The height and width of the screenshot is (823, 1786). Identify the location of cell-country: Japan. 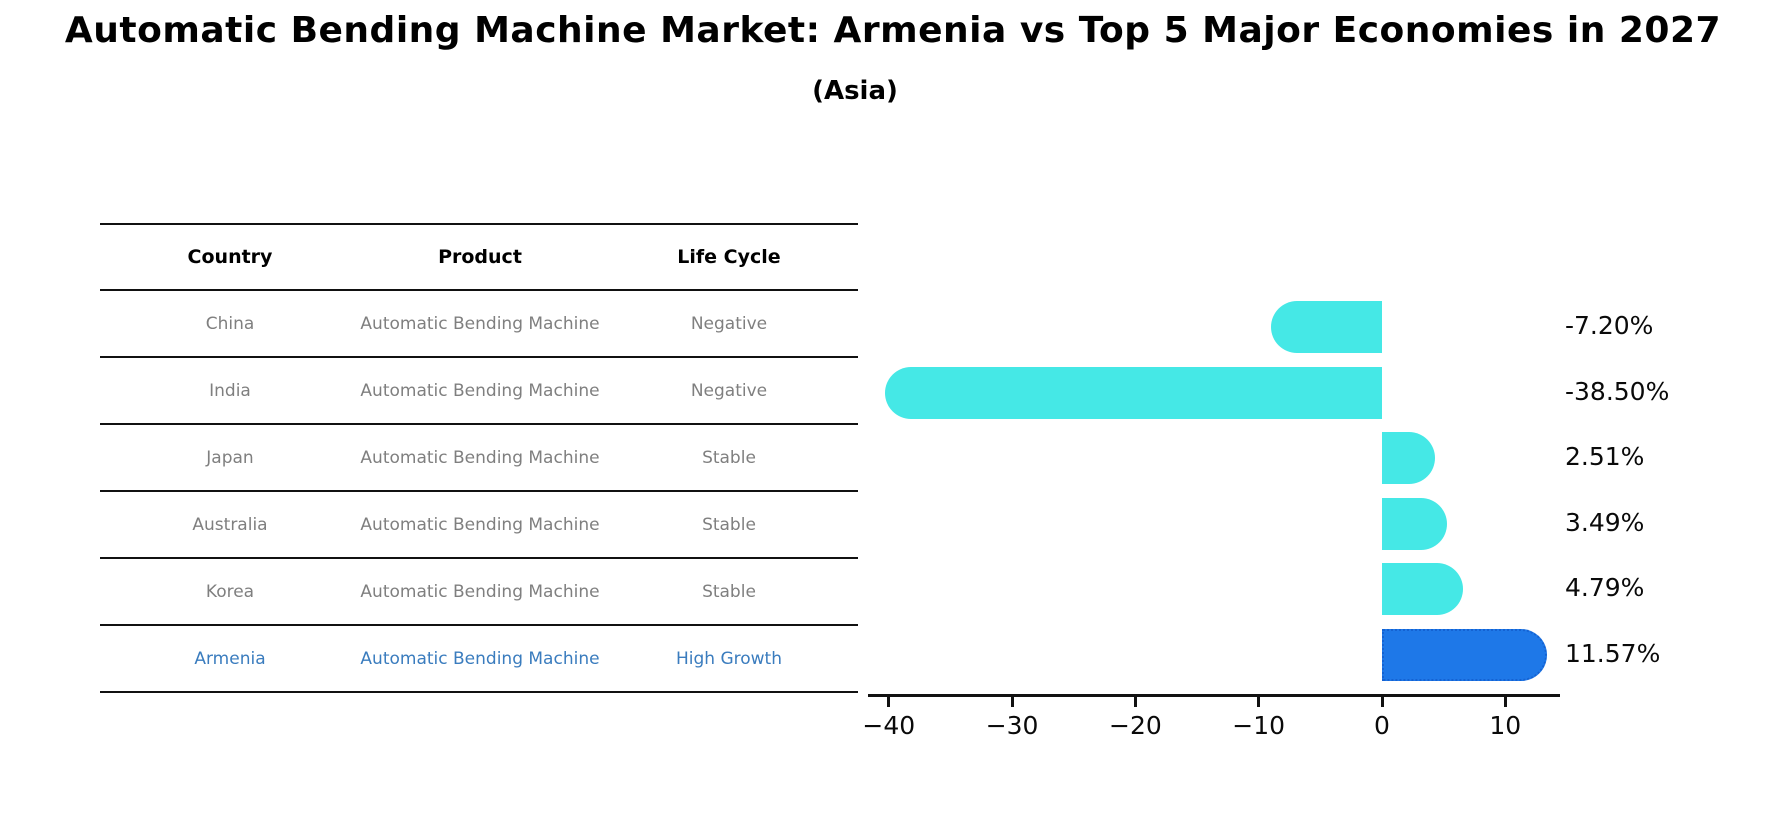
(230, 457).